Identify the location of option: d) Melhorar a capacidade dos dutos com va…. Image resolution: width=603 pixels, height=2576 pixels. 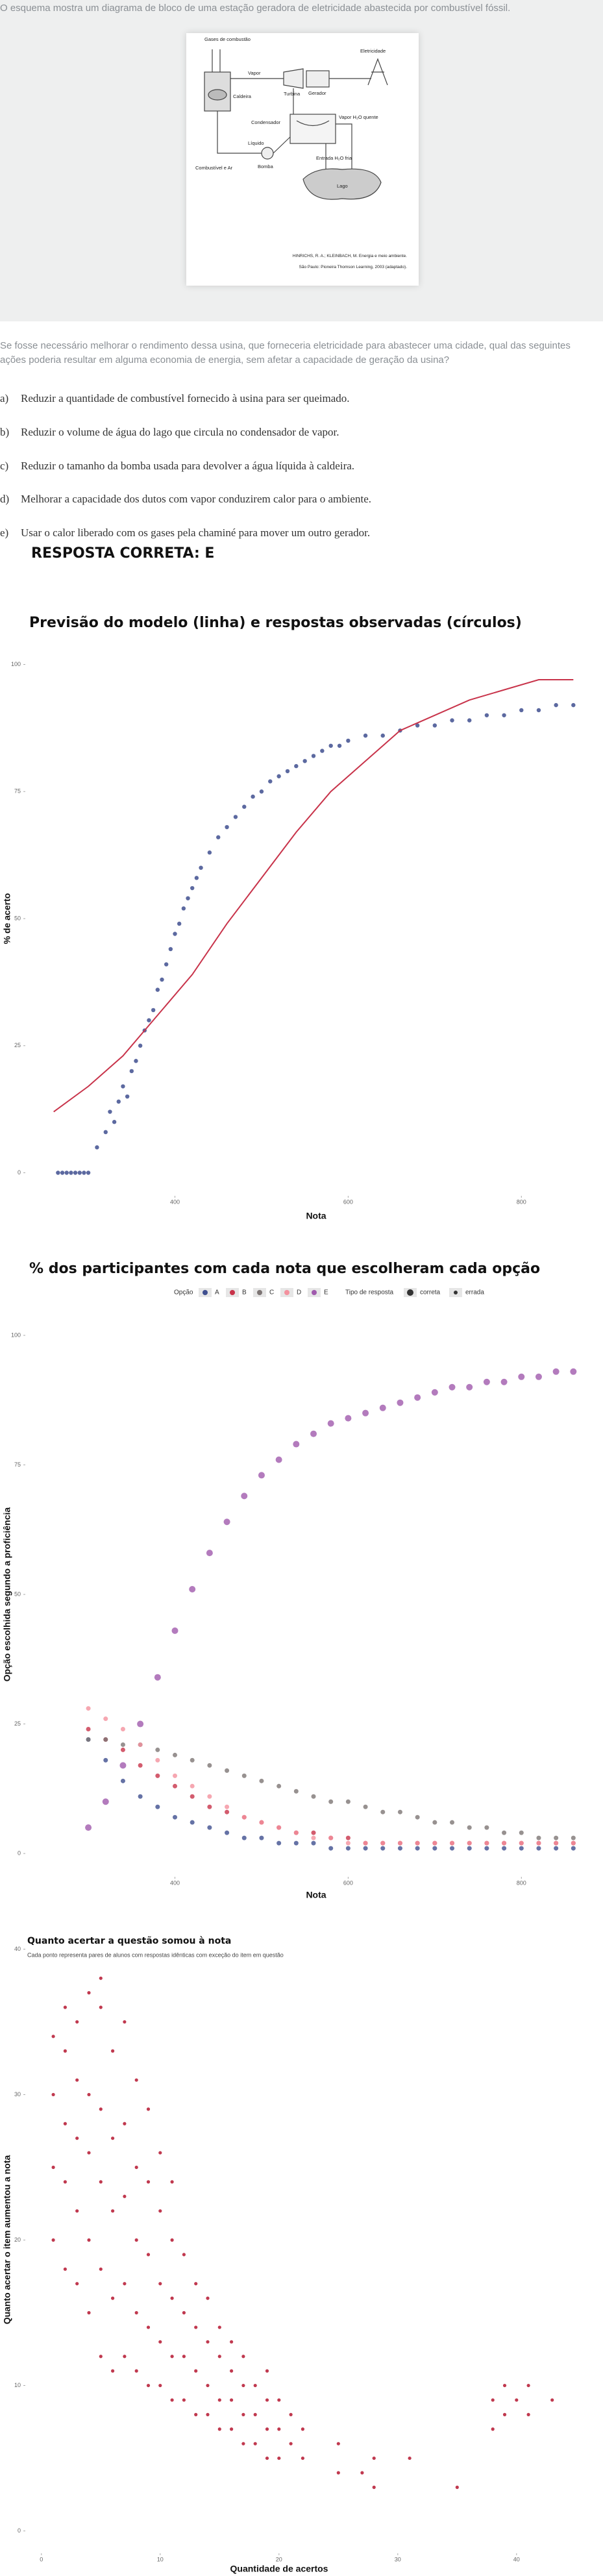
(185, 499).